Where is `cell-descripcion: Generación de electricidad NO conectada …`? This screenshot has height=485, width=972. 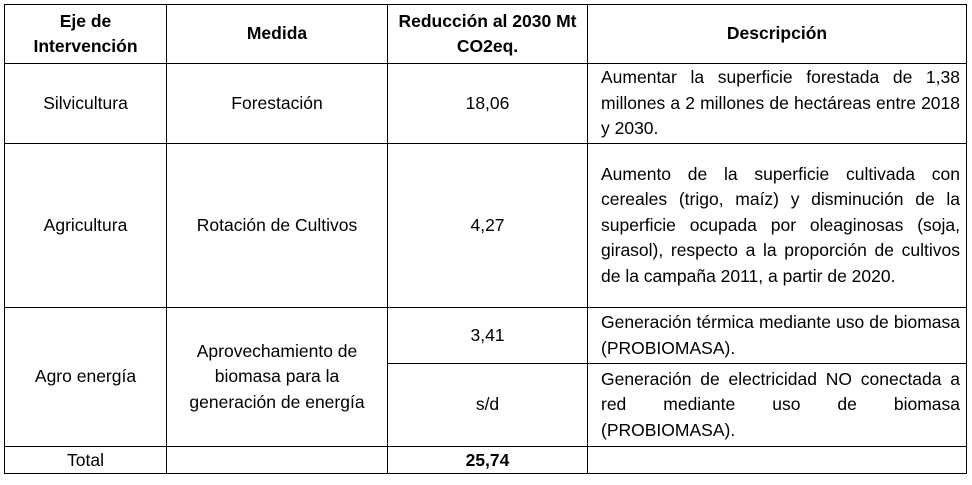
cell-descripcion: Generación de electricidad NO conectada … is located at coordinates (777, 405).